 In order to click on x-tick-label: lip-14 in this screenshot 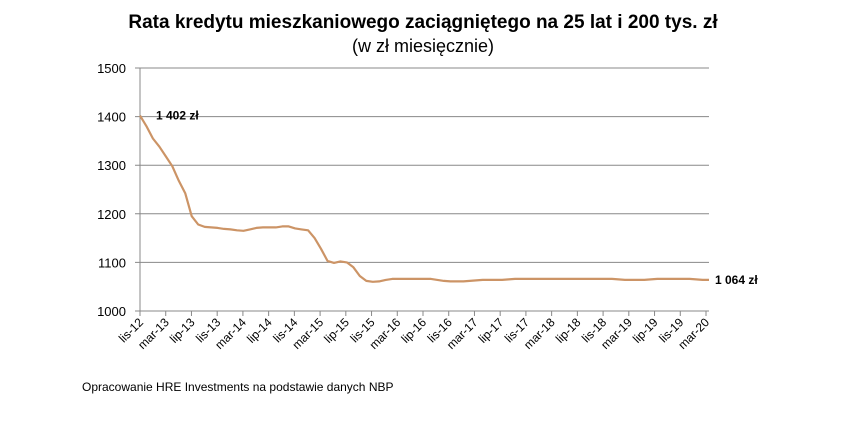, I will do `click(259, 330)`.